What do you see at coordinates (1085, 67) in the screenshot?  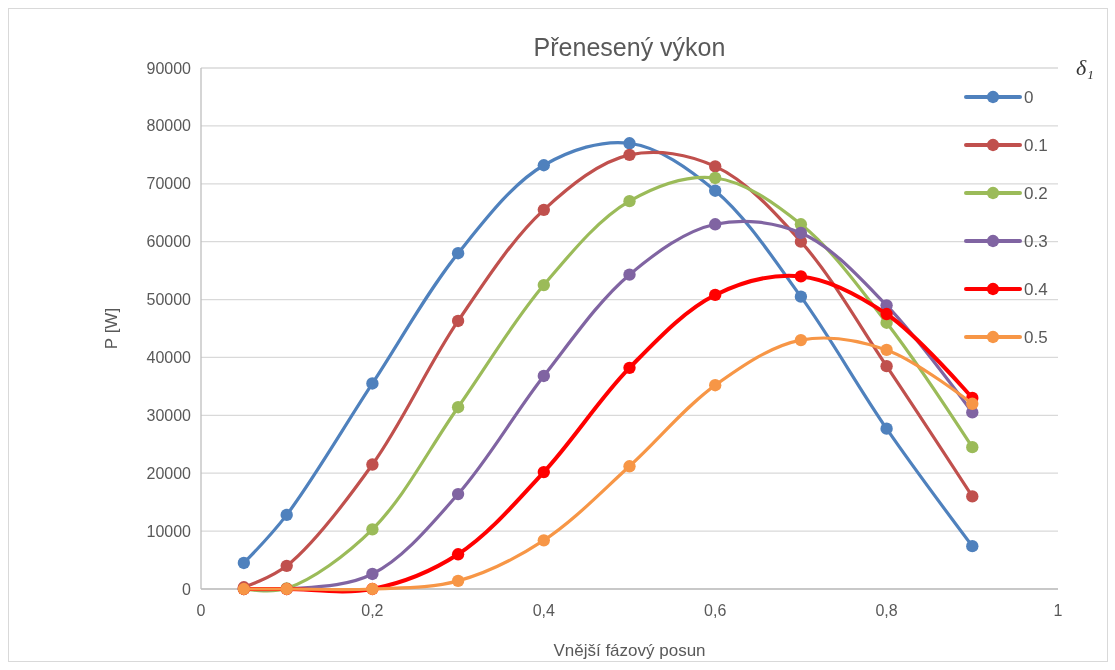 I see `legend-title: δ₁` at bounding box center [1085, 67].